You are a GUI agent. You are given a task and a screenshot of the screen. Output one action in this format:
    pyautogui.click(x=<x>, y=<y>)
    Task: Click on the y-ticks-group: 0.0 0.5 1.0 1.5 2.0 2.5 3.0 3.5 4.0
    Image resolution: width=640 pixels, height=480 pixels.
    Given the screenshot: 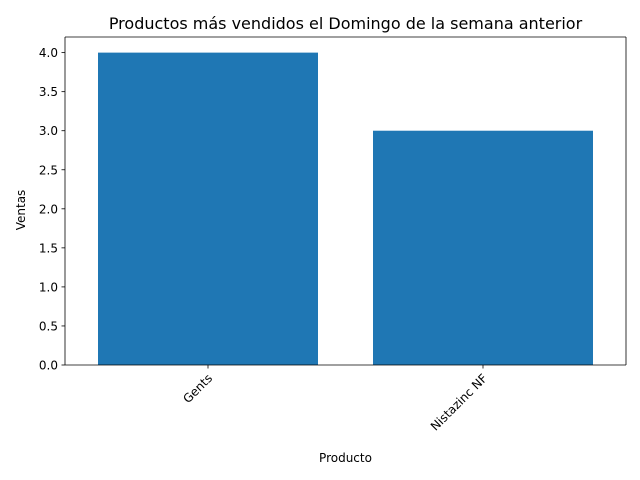 What is the action you would take?
    pyautogui.click(x=52, y=209)
    